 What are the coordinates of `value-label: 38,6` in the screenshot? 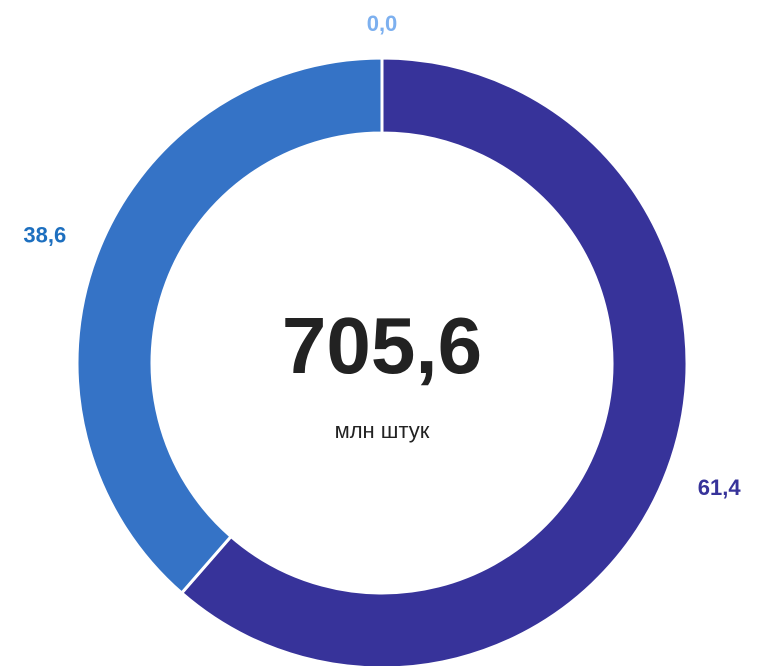 It's located at (44, 235).